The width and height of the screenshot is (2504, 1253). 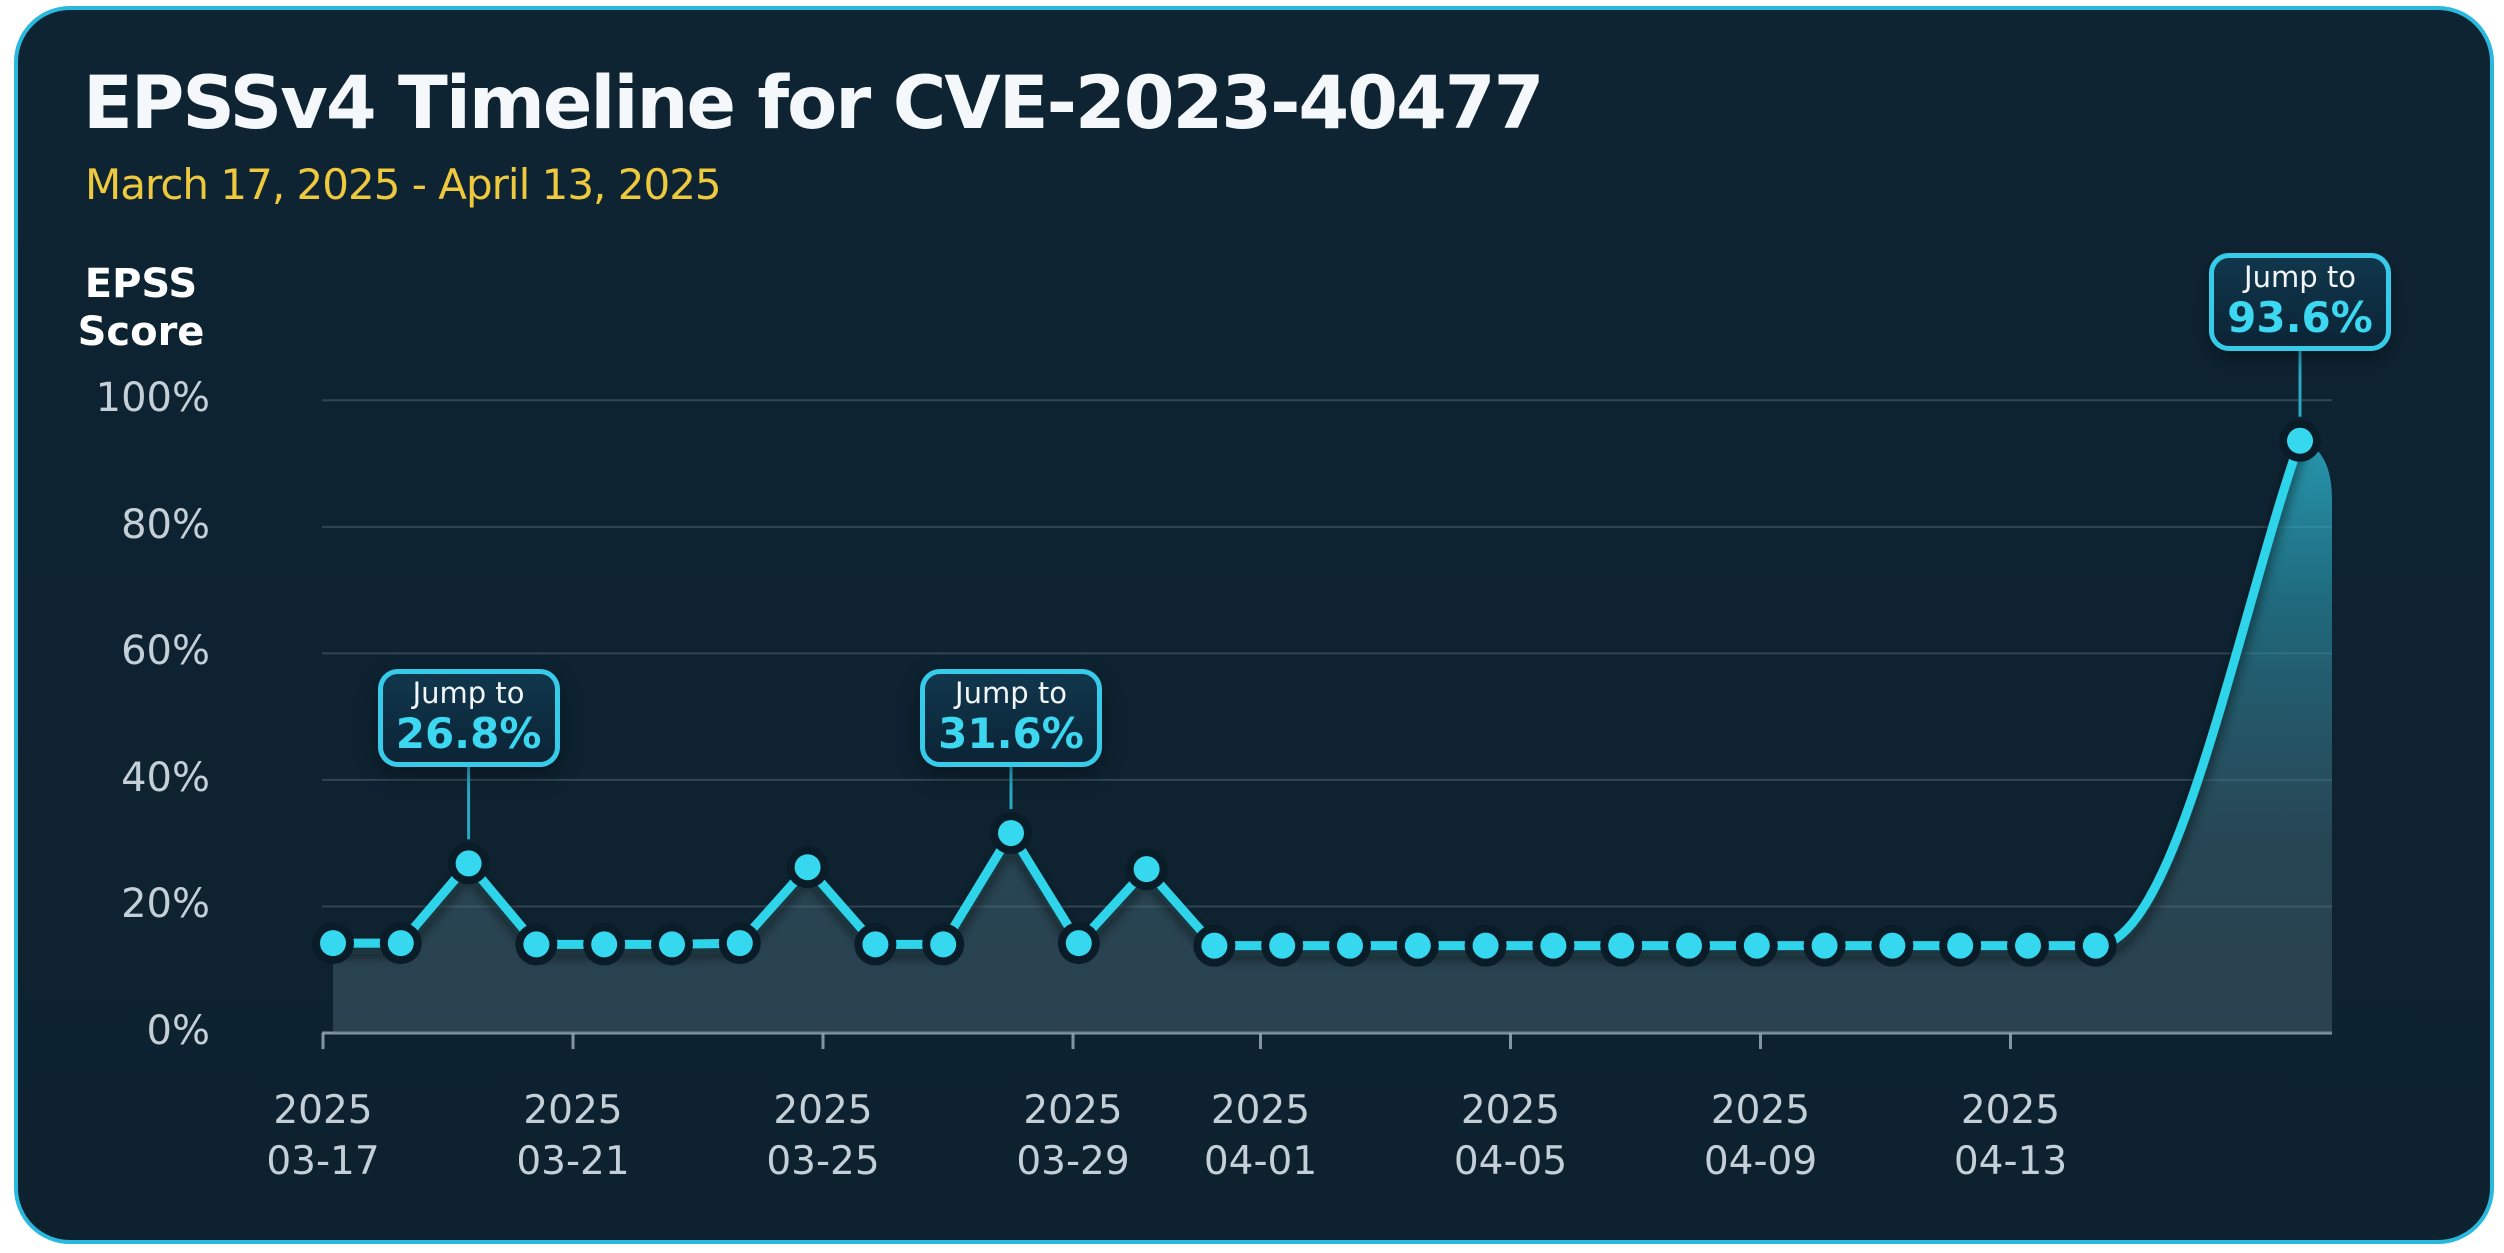 I want to click on y-axis-title-line2: Score, so click(x=141, y=332).